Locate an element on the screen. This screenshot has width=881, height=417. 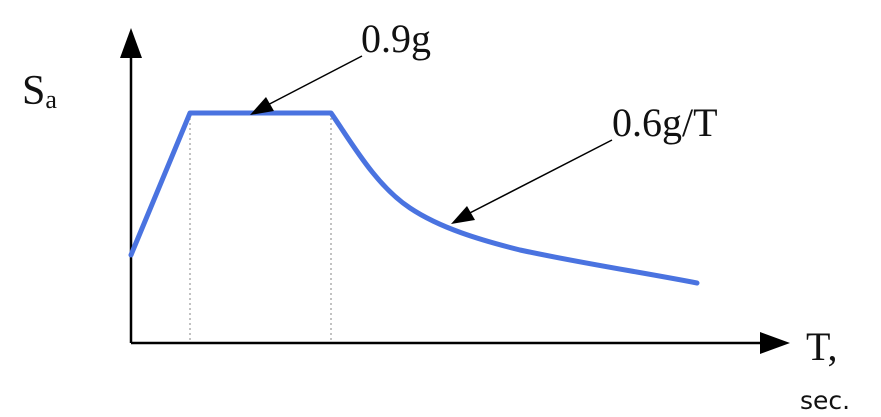
x-axis-label: T, is located at coordinates (821, 346).